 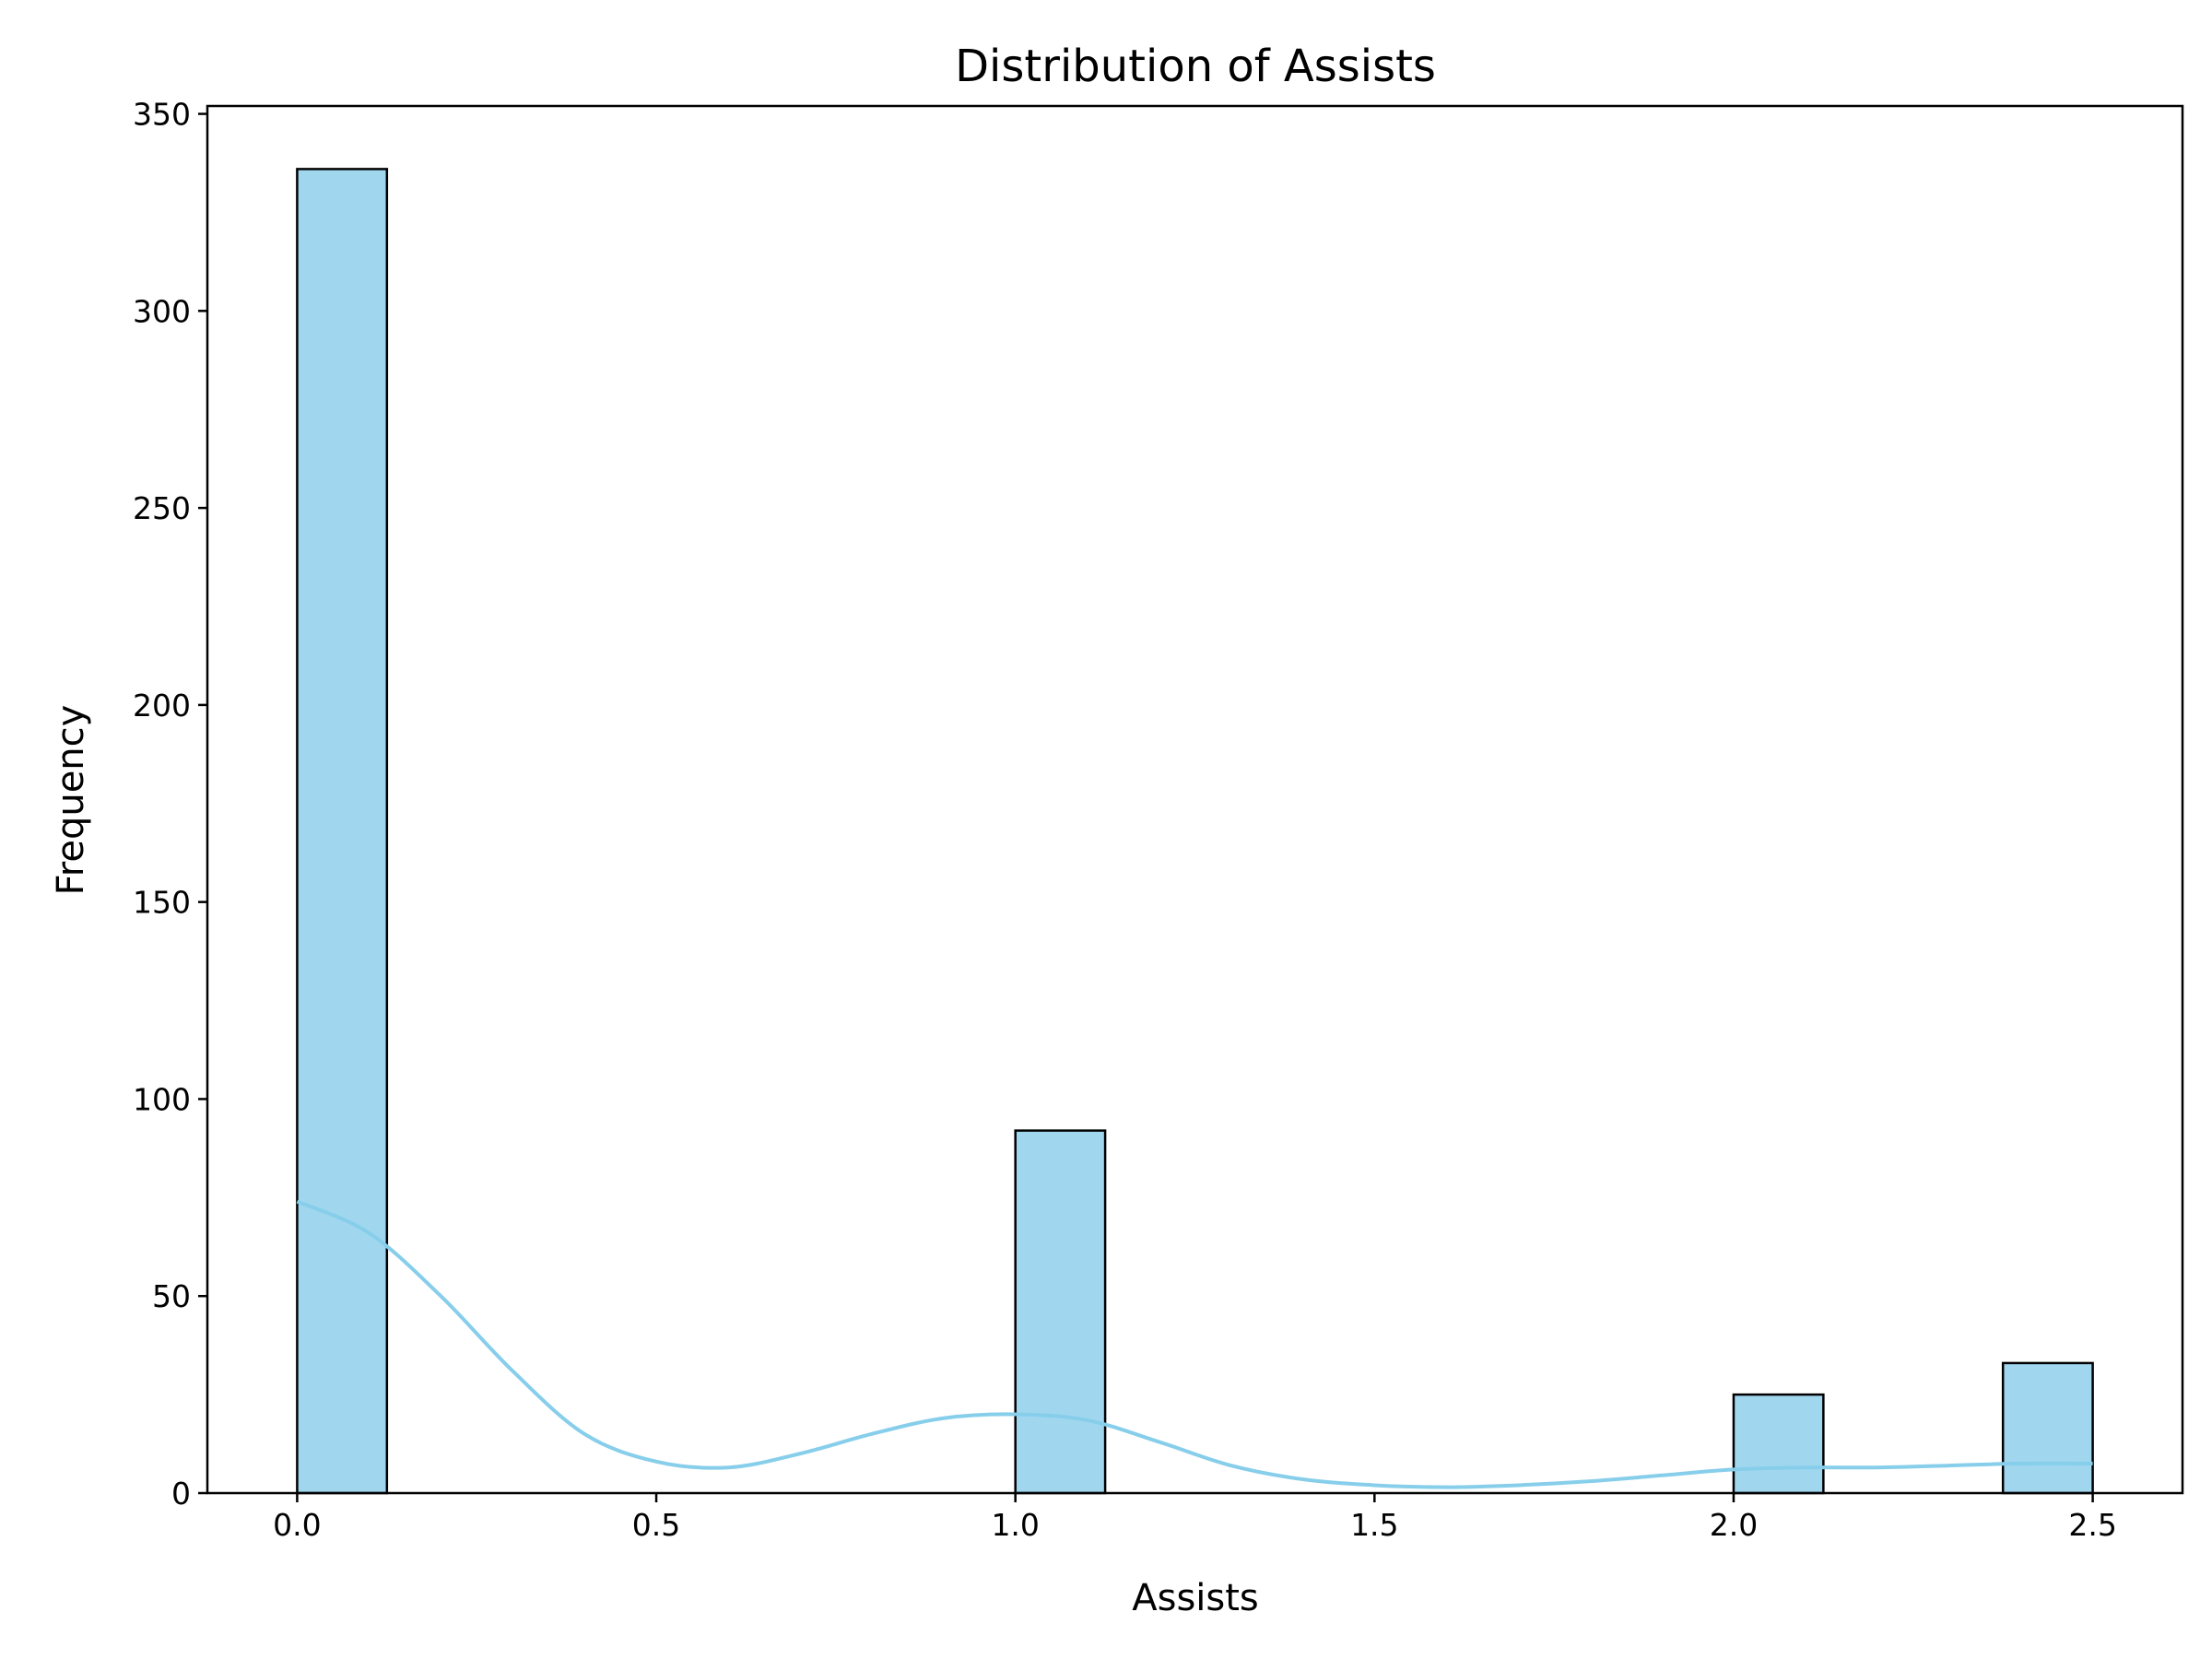 I want to click on y-tick-label: 250, so click(x=162, y=508).